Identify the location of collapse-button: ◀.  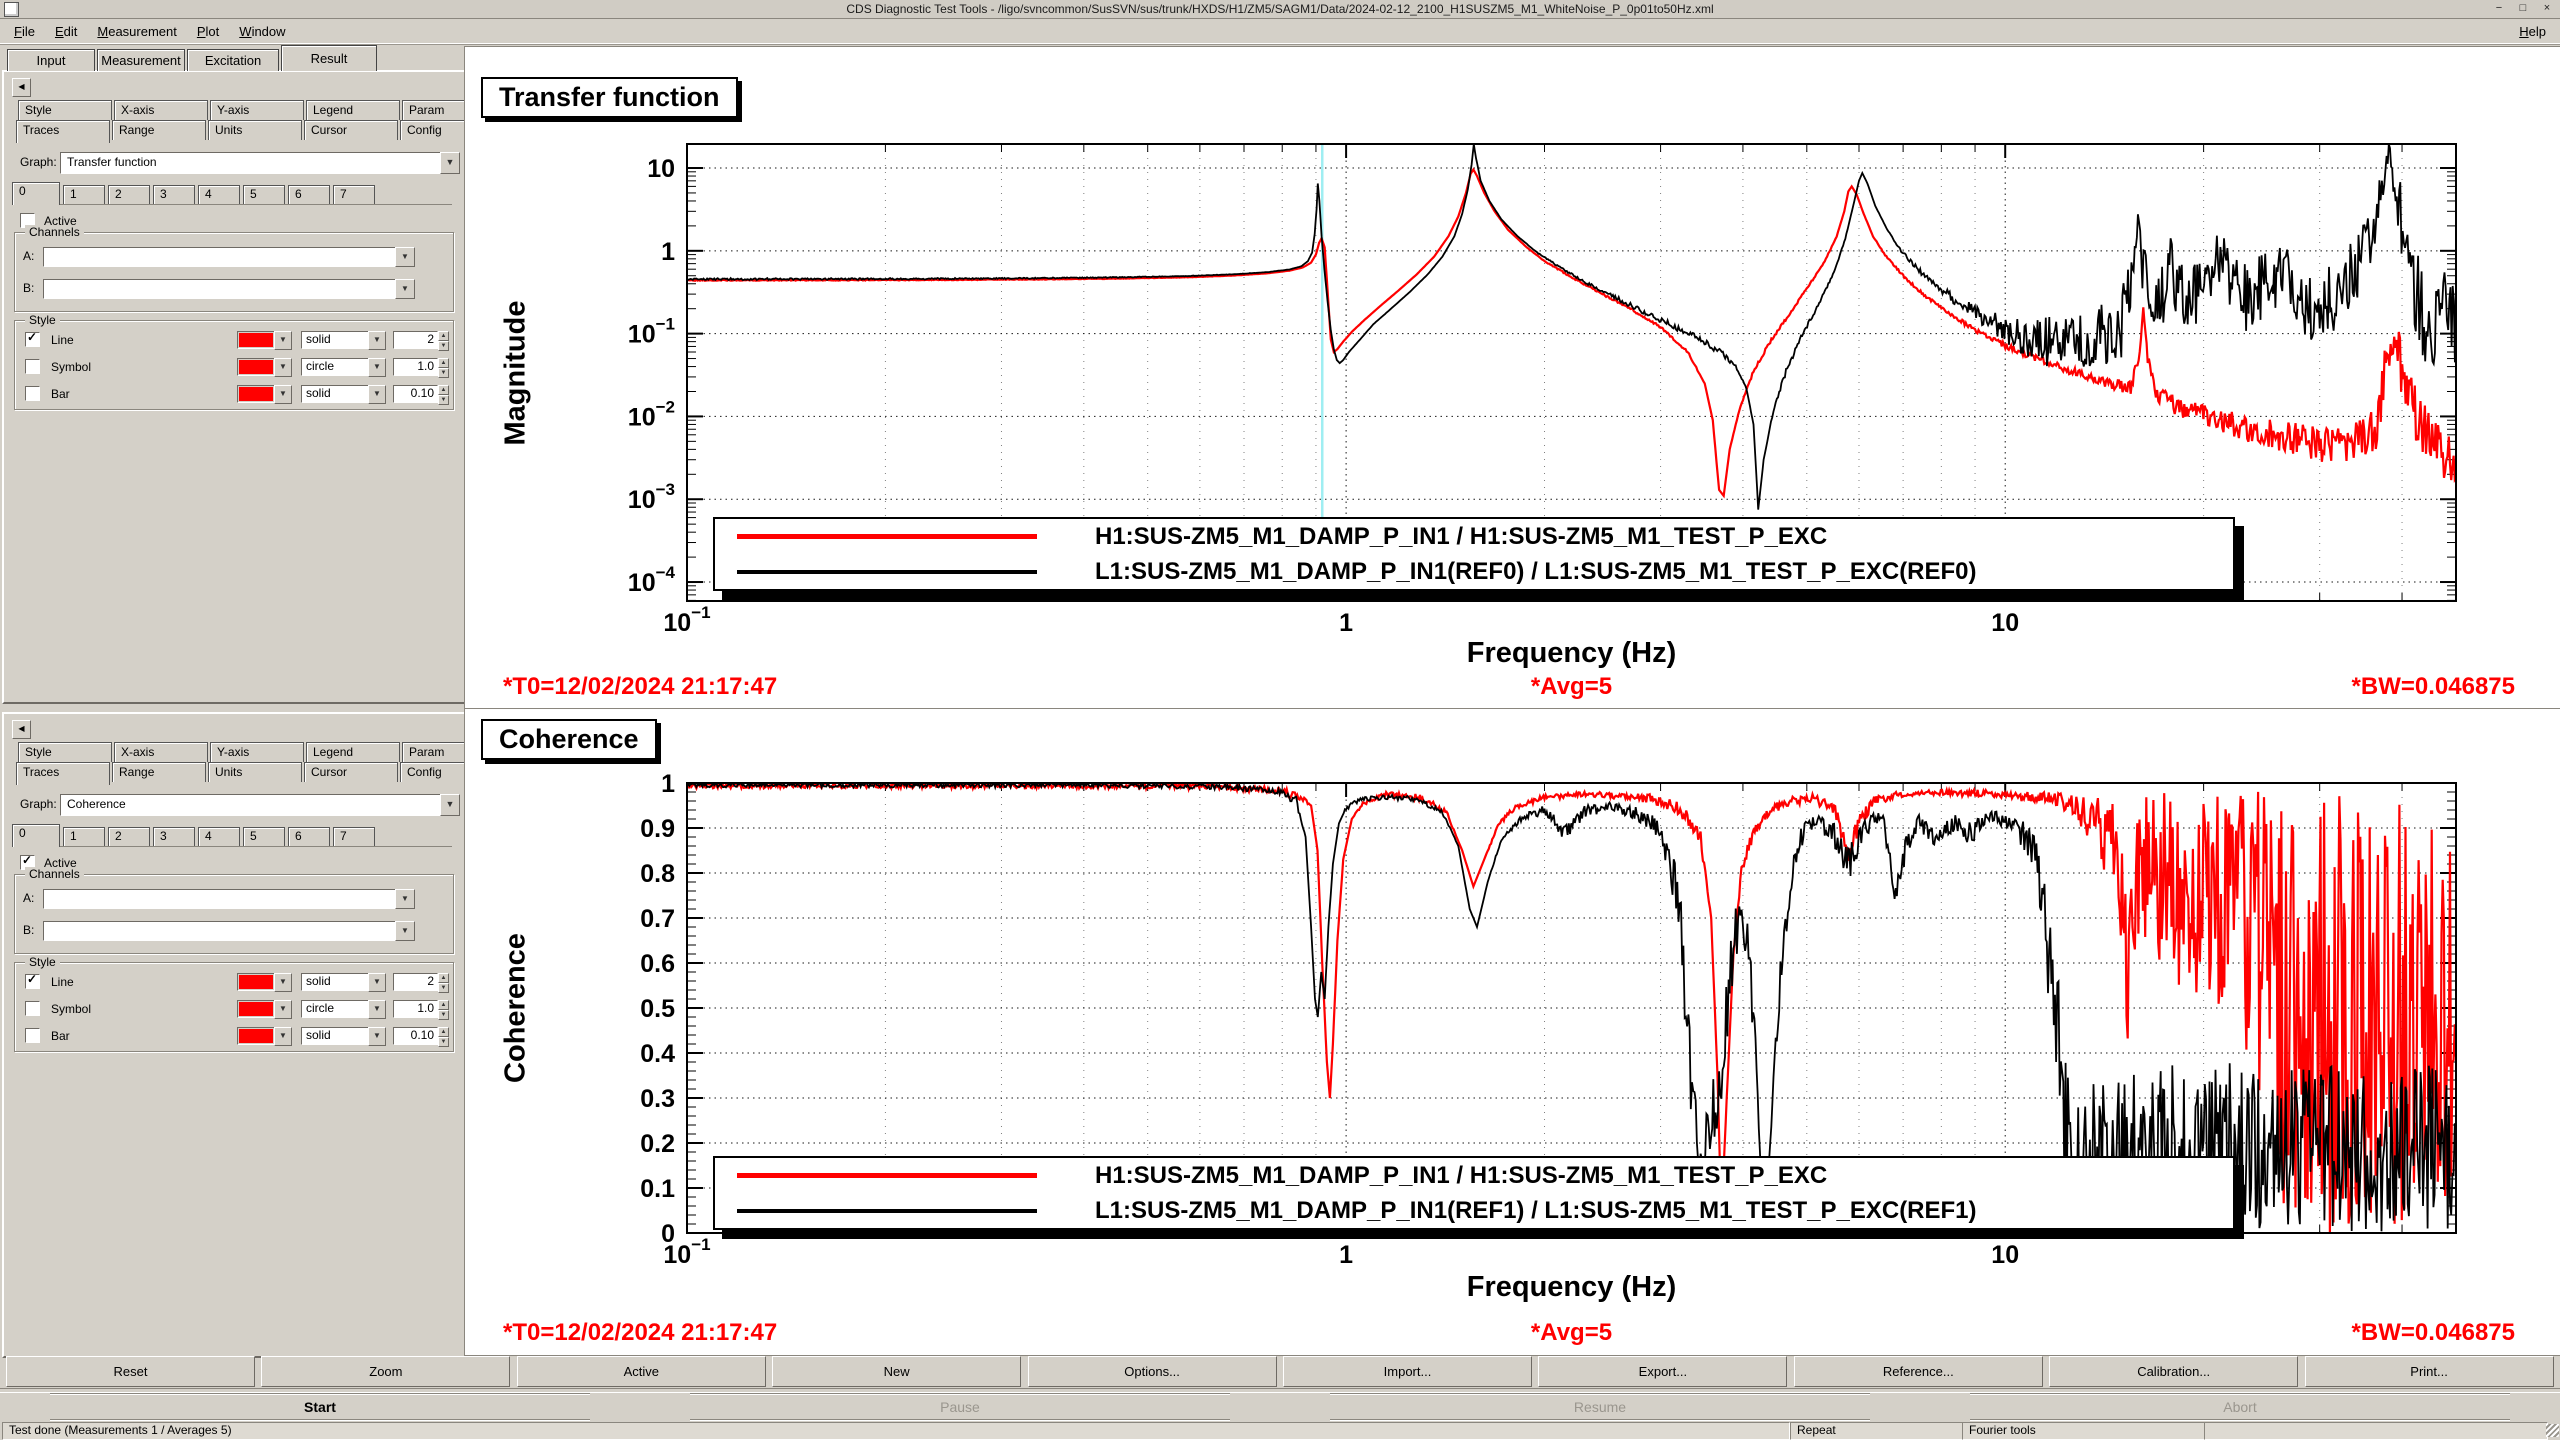
(21, 729).